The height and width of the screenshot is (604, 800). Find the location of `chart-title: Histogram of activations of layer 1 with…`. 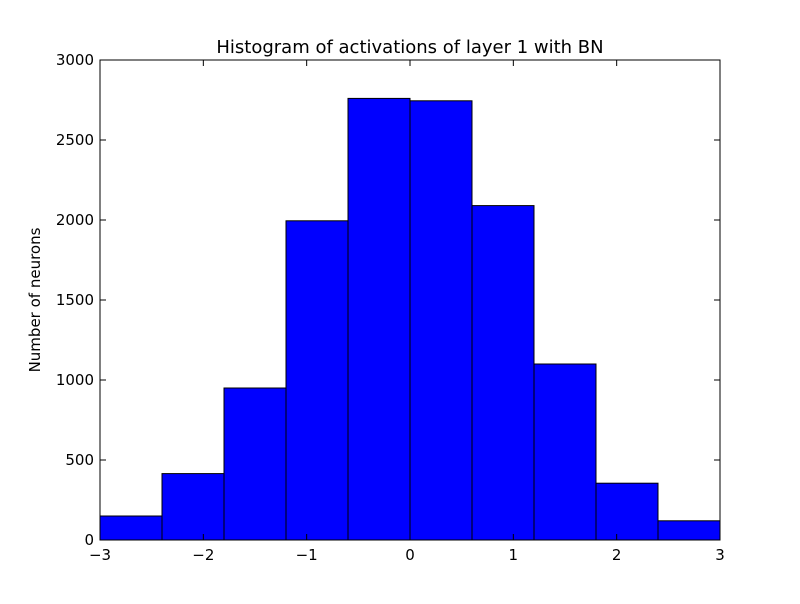

chart-title: Histogram of activations of layer 1 with… is located at coordinates (409, 47).